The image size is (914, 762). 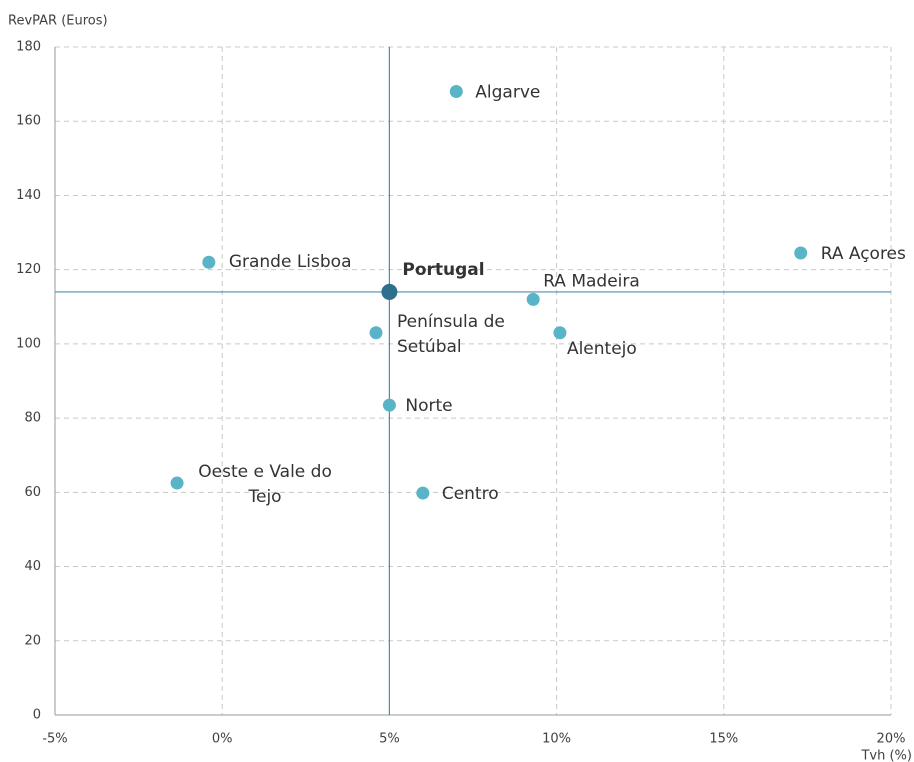 I want to click on y-tick-label: 60, so click(x=32, y=492).